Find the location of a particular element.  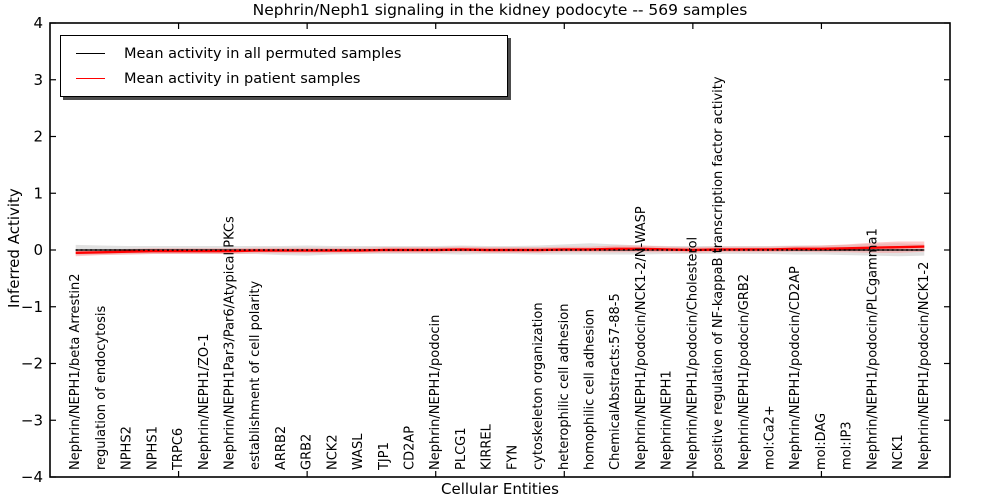

x-category-label: NCK2 is located at coordinates (332, 452).